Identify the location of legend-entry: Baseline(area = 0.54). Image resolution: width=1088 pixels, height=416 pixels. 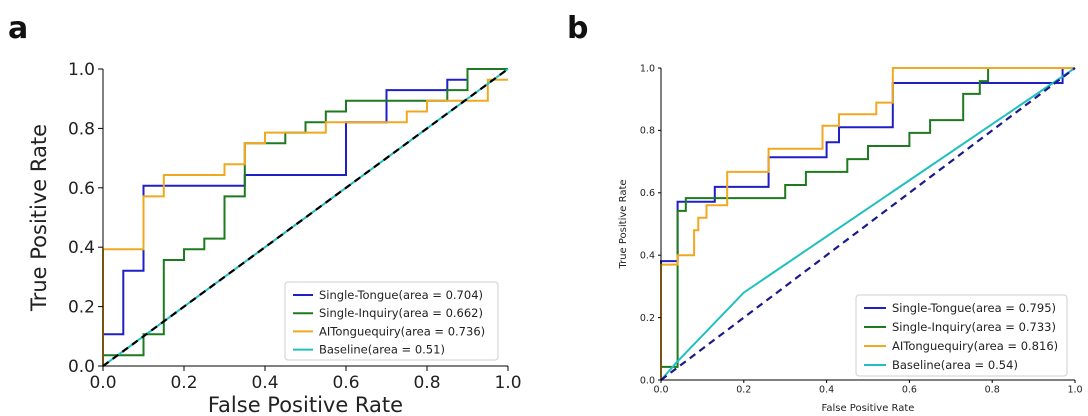
(955, 365).